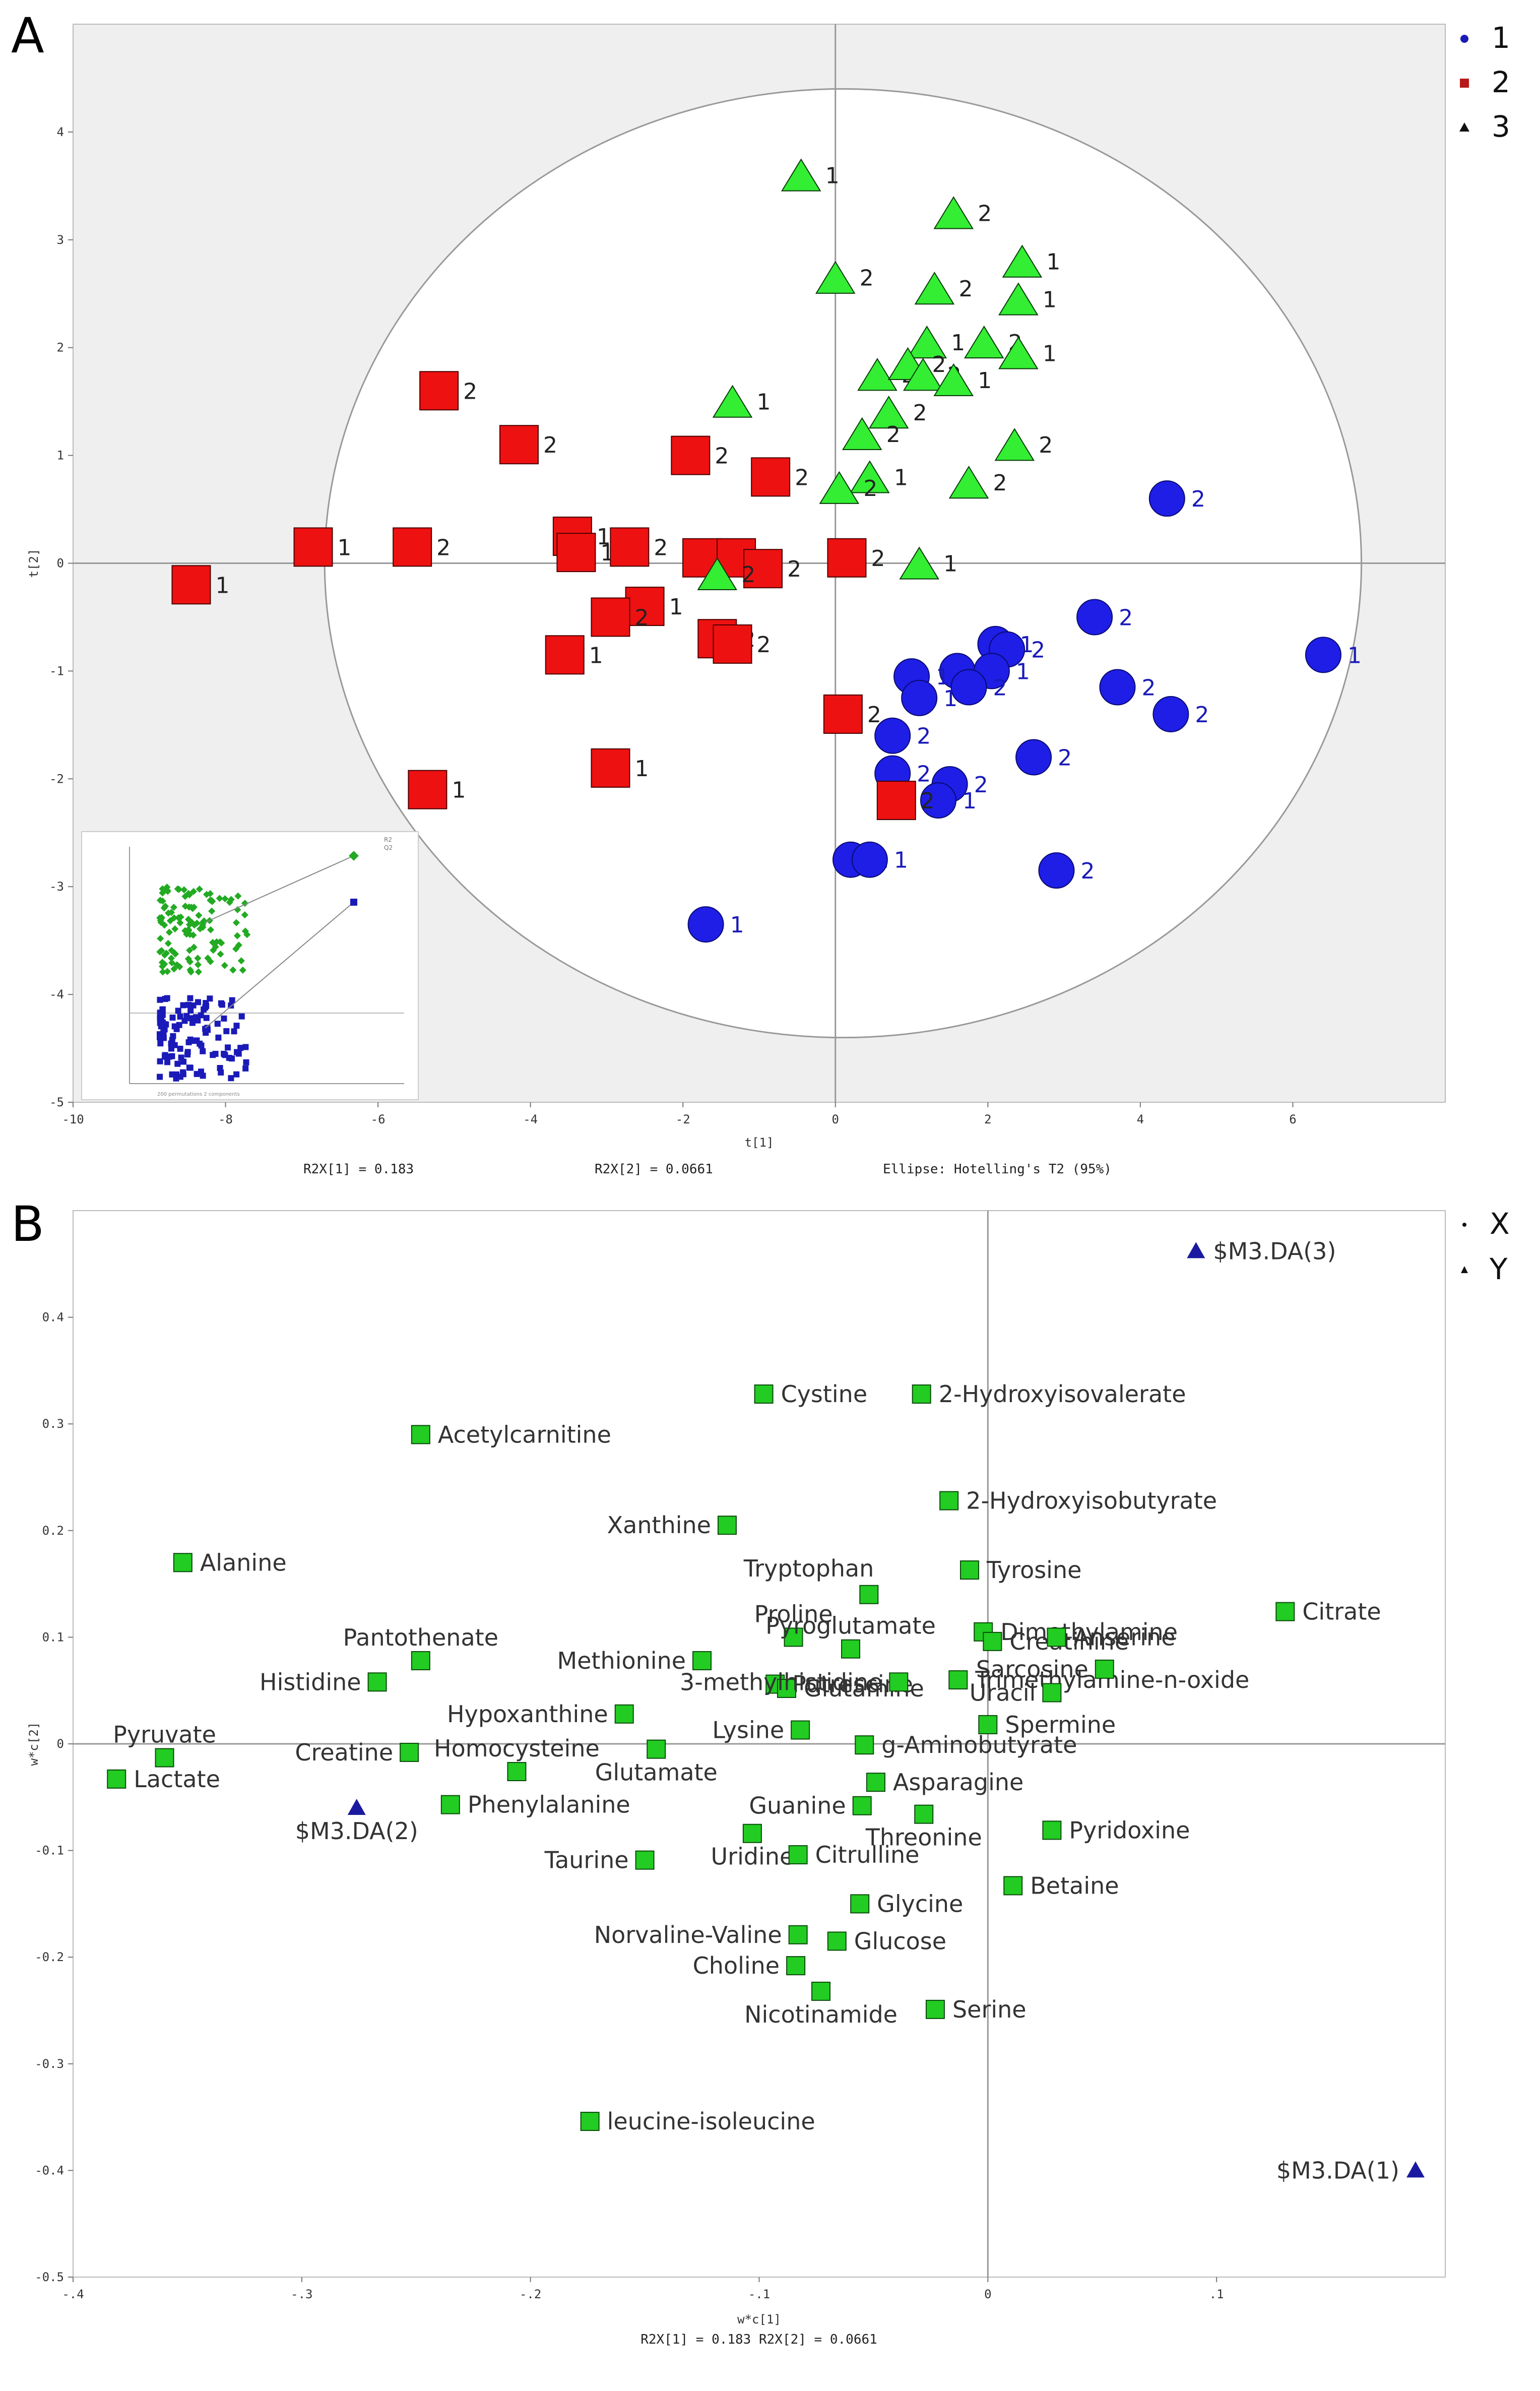 This screenshot has width=1540, height=2391. What do you see at coordinates (56, 1102) in the screenshot?
I see `y-tick-label: -5` at bounding box center [56, 1102].